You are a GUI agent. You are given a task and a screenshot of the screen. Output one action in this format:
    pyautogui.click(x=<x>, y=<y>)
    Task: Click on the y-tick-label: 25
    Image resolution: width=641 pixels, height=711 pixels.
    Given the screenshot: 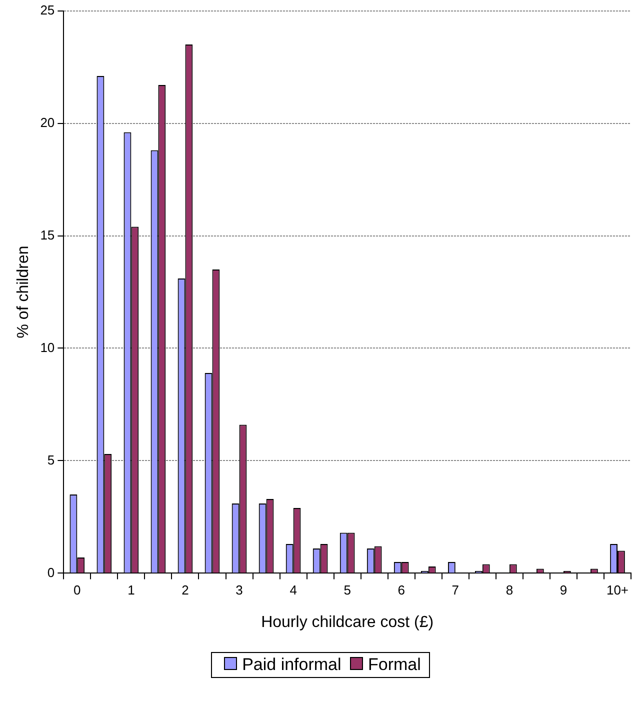 What is the action you would take?
    pyautogui.click(x=47, y=10)
    